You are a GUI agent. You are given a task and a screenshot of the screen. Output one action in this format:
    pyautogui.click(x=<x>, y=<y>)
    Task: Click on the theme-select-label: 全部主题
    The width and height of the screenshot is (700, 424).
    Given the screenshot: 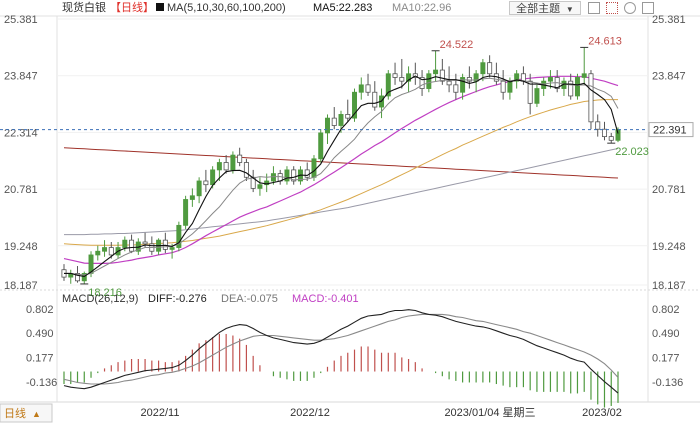 What is the action you would take?
    pyautogui.click(x=538, y=9)
    